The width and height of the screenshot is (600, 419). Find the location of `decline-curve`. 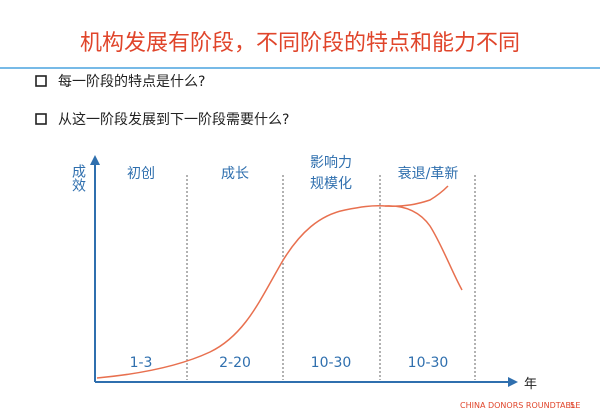

decline-curve is located at coordinates (423, 248).